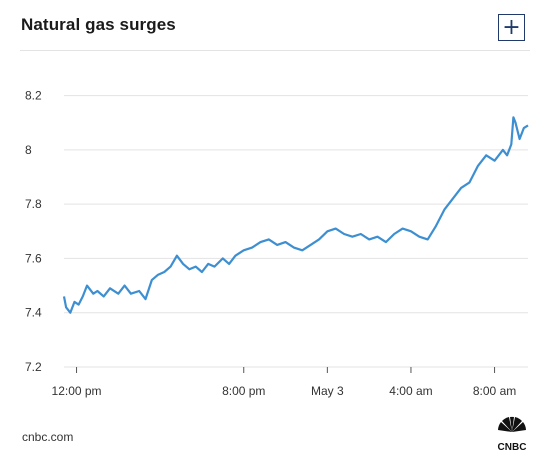 This screenshot has height=457, width=560. What do you see at coordinates (327, 391) in the screenshot?
I see `x-tick-label: May 3` at bounding box center [327, 391].